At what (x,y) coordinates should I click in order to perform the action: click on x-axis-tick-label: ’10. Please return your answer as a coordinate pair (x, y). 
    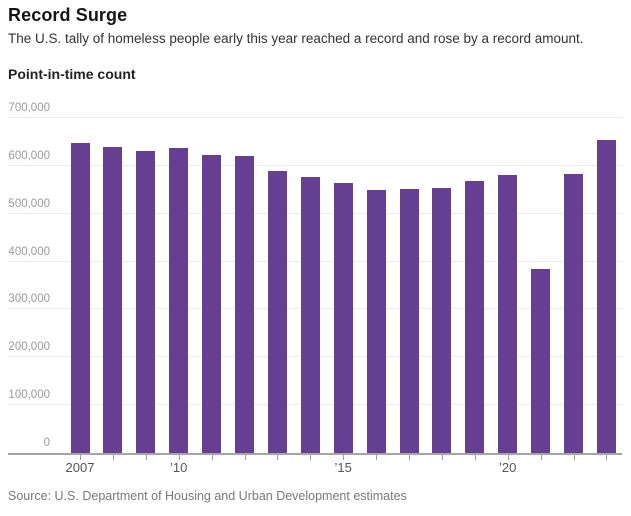
    Looking at the image, I should click on (179, 467).